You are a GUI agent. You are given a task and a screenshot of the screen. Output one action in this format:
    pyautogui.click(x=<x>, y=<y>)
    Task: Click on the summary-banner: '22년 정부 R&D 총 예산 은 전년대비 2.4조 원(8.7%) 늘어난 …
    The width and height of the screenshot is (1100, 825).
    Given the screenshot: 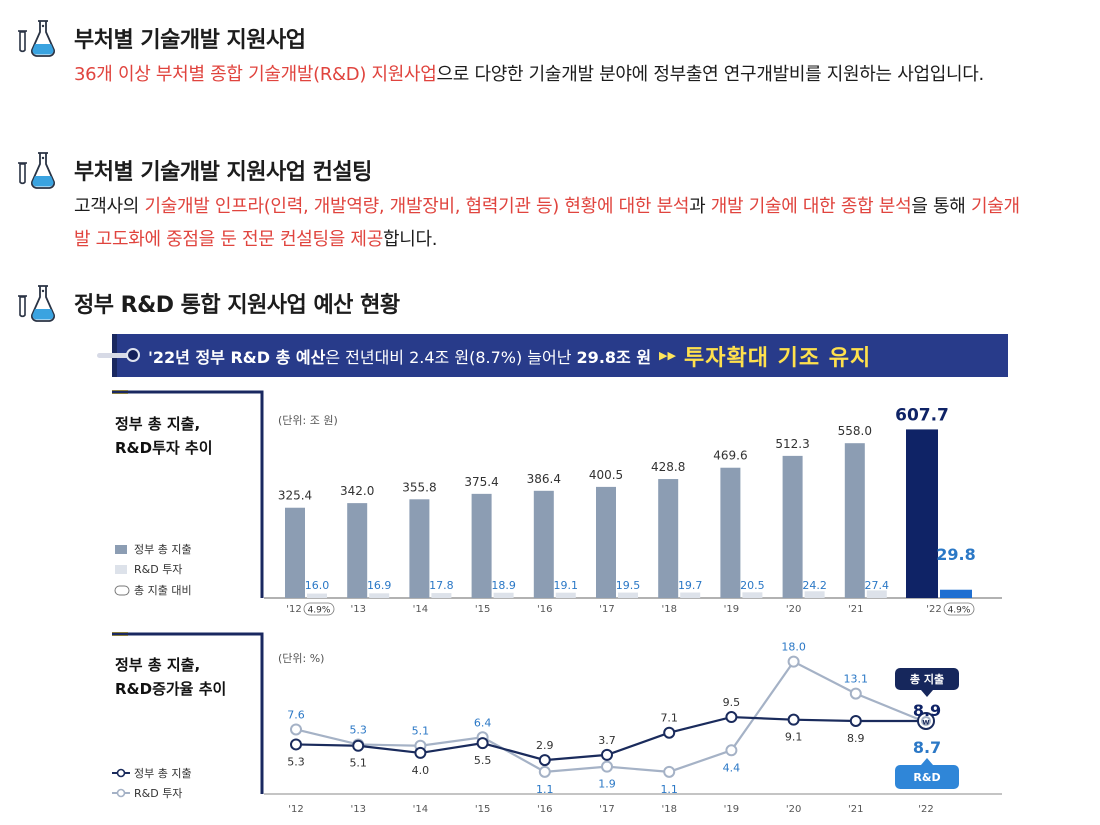 What is the action you would take?
    pyautogui.click(x=552, y=355)
    